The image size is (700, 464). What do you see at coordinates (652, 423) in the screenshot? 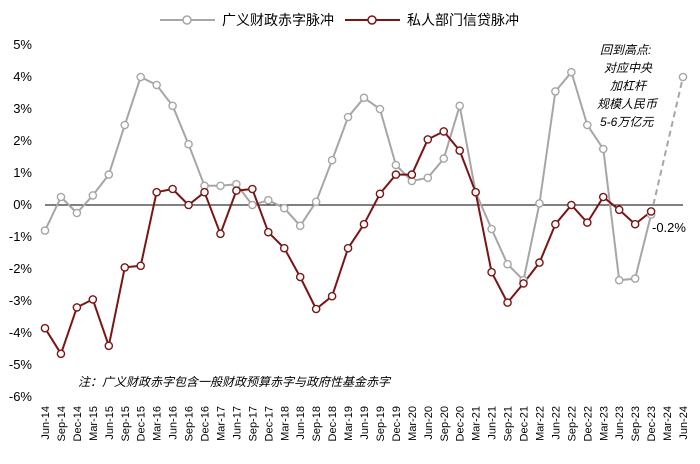
I see `x-tick-label: Dec-23` at bounding box center [652, 423].